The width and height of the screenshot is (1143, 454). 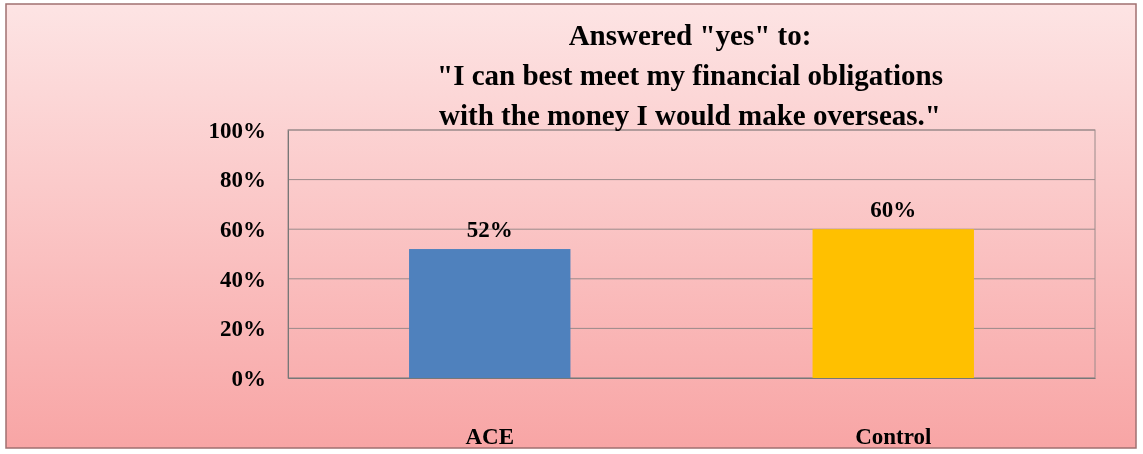 I want to click on x-tick-label: ACE, so click(x=490, y=437).